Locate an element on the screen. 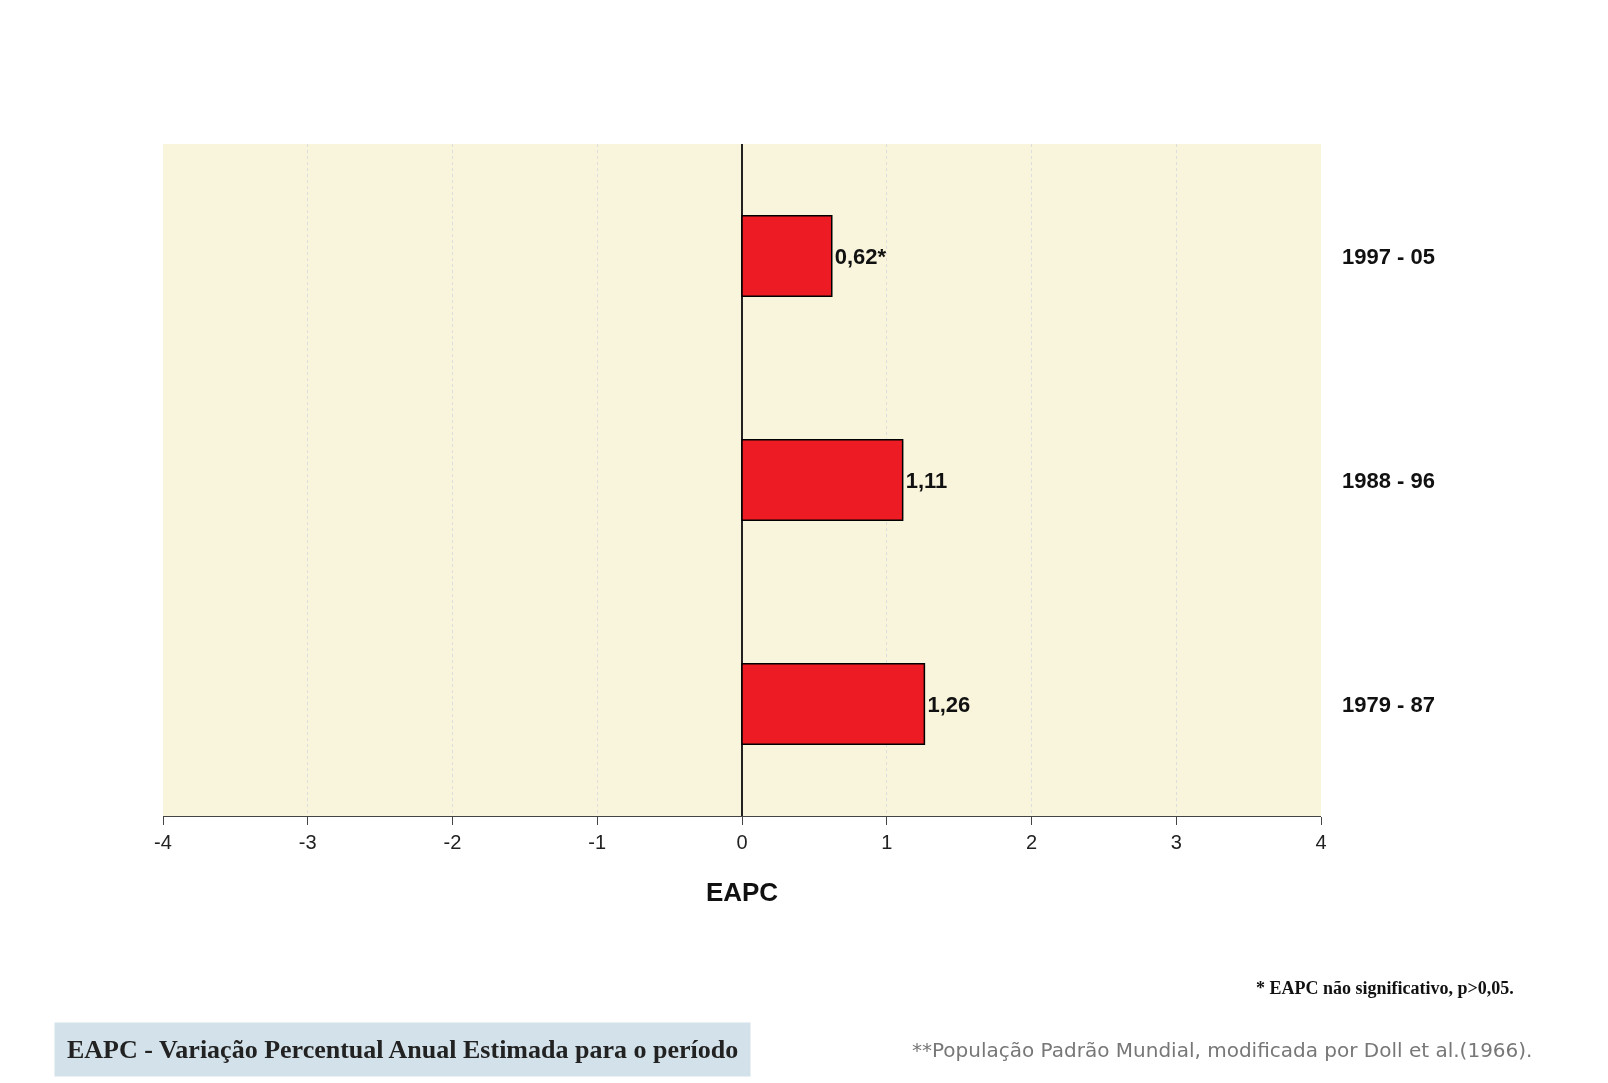 This screenshot has width=1608, height=1083. text: * EAPC não significativo, p>0,05. is located at coordinates (1385, 988).